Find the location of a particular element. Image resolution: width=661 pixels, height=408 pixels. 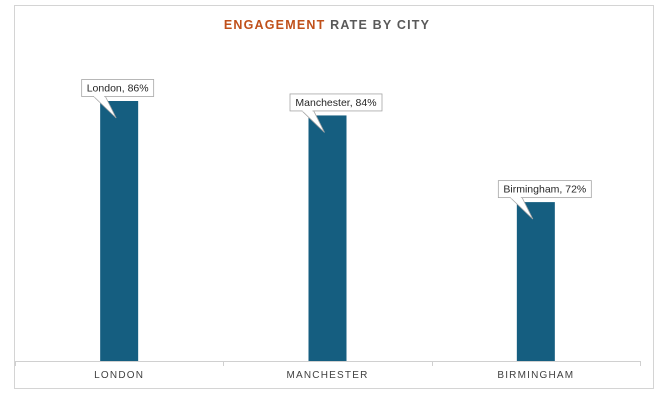

x-tick-label-manchester: MANCHESTER is located at coordinates (327, 375).